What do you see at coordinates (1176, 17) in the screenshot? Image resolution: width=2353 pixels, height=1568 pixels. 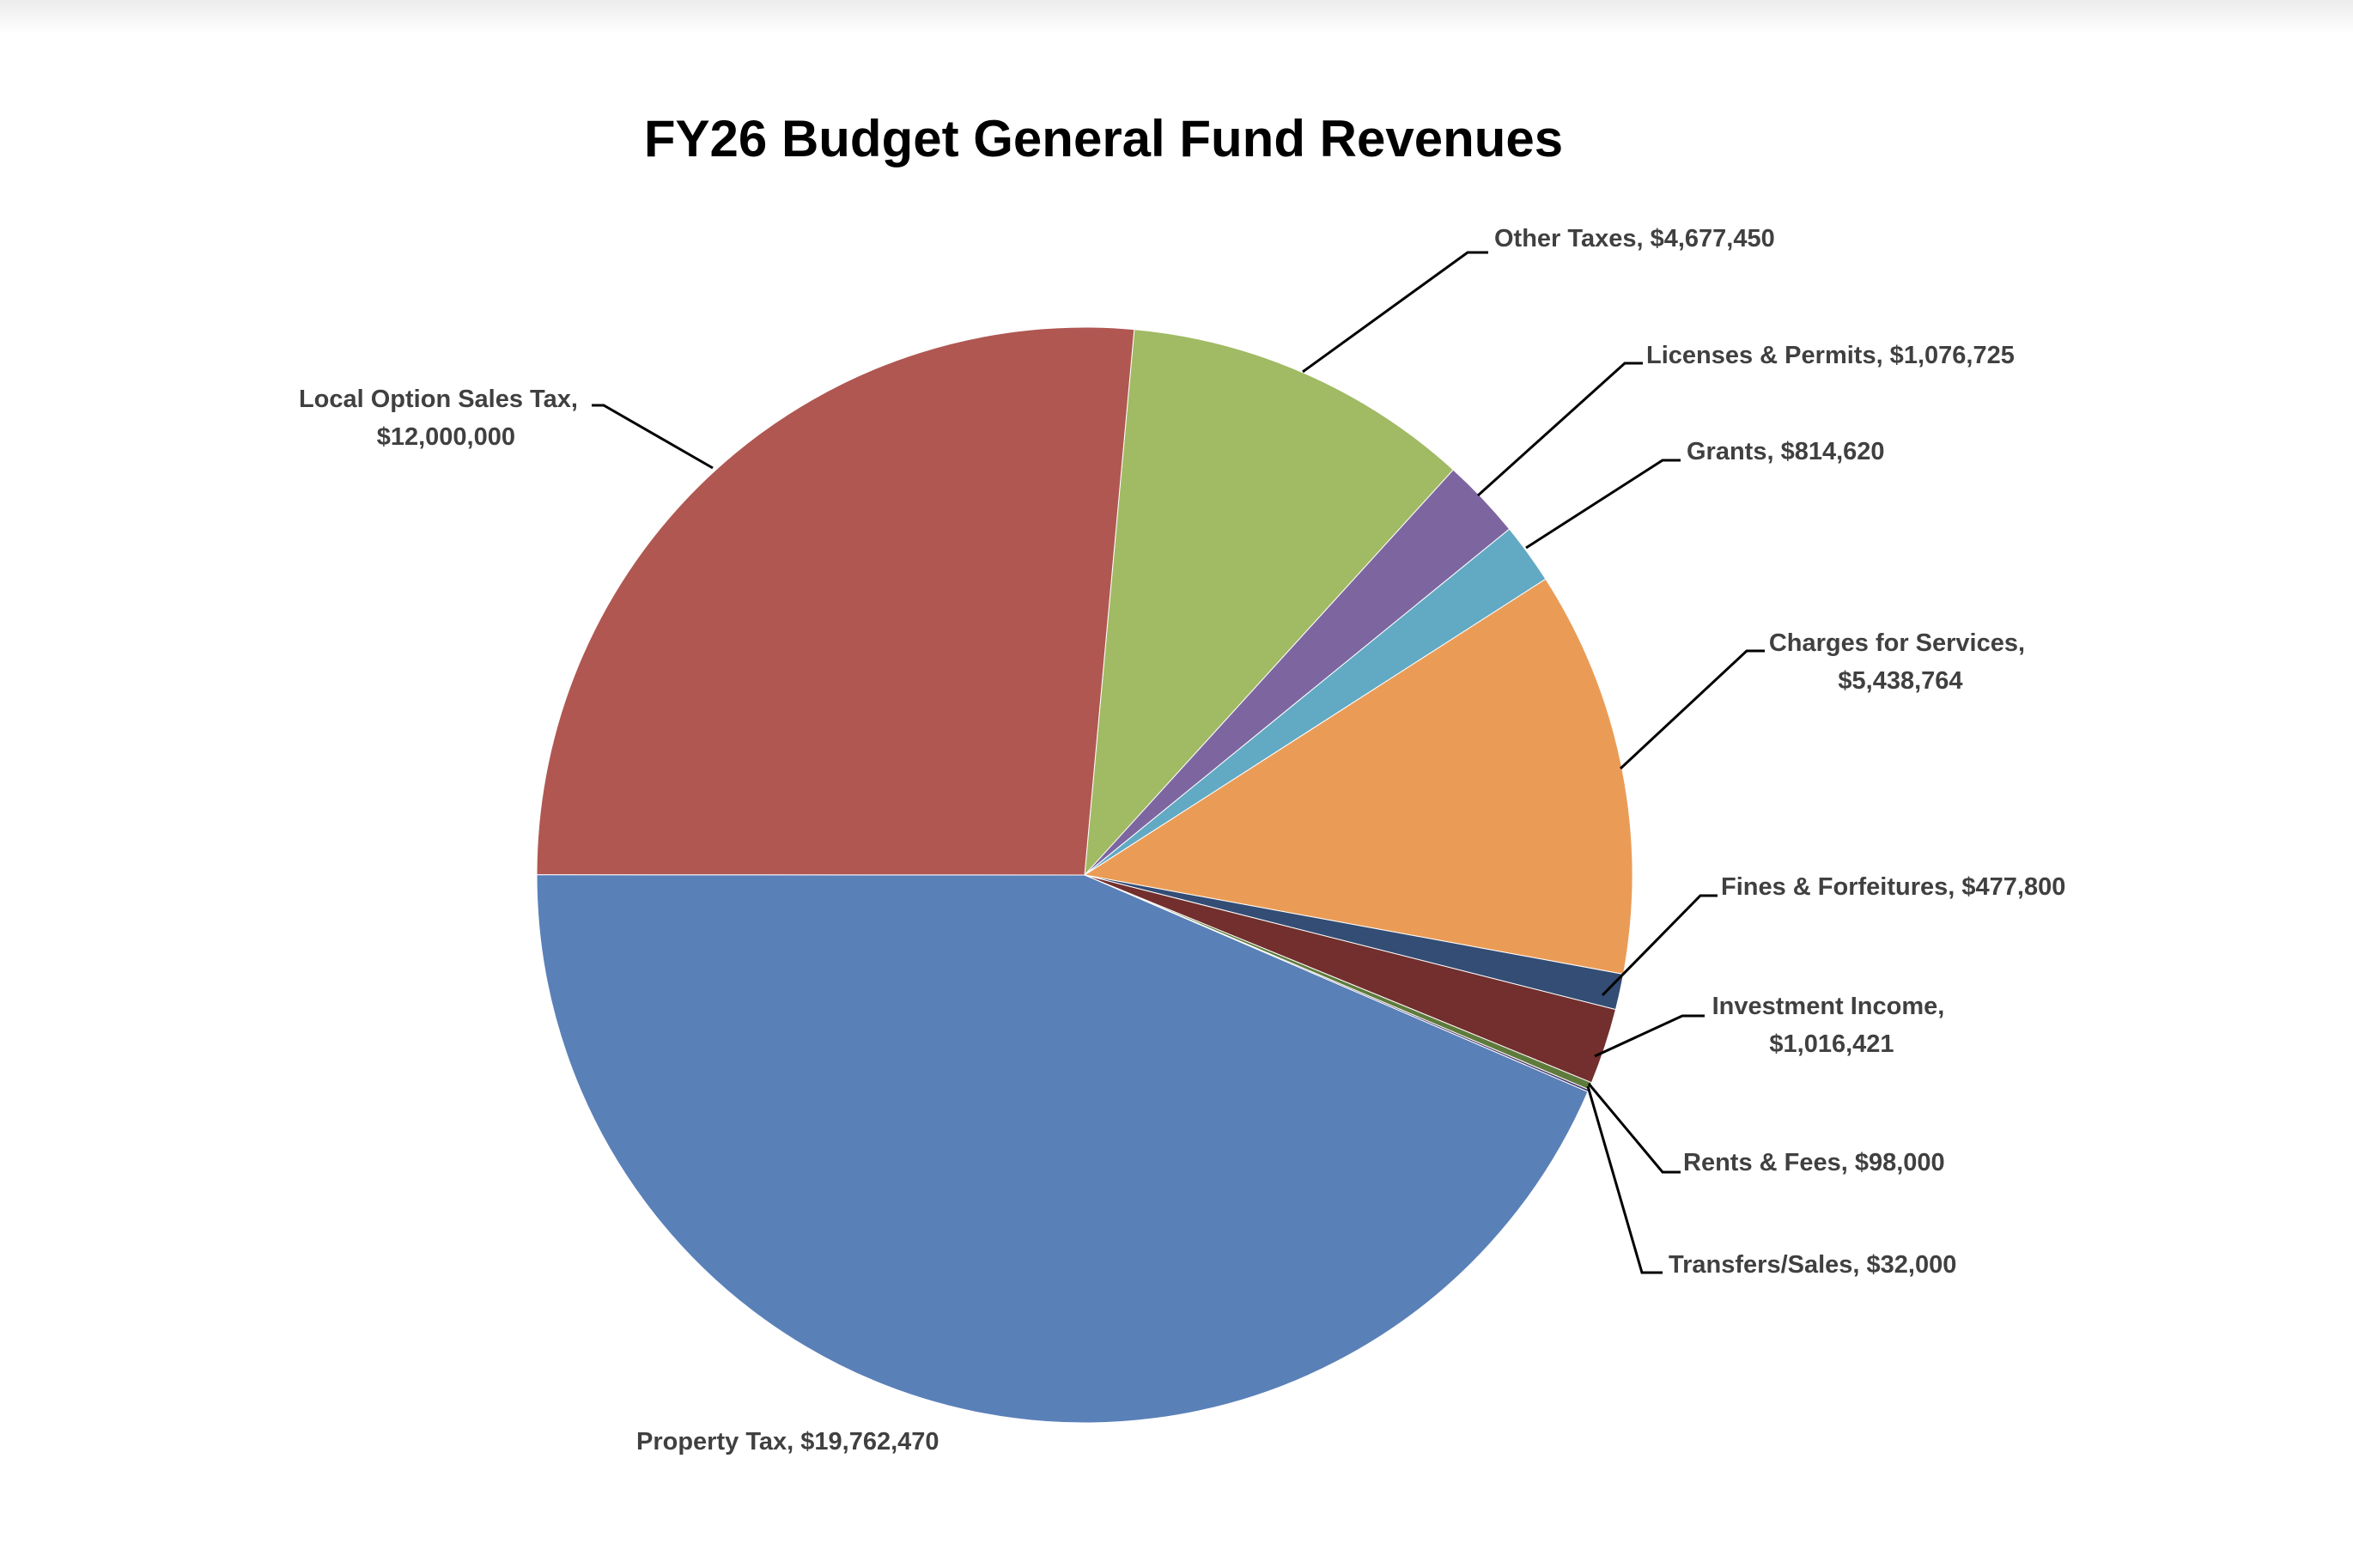 I see `top-shadow` at bounding box center [1176, 17].